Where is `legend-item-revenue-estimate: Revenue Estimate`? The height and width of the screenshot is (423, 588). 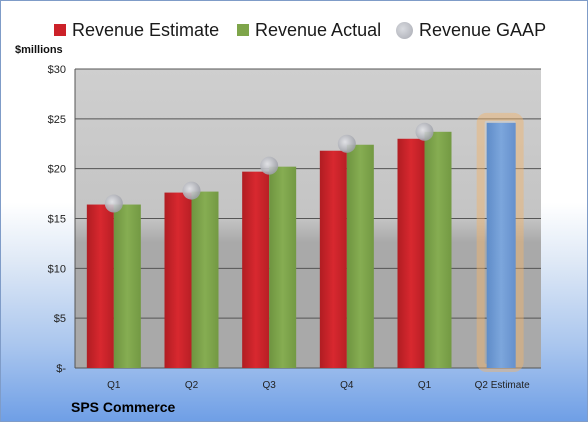 legend-item-revenue-estimate: Revenue Estimate is located at coordinates (136, 30).